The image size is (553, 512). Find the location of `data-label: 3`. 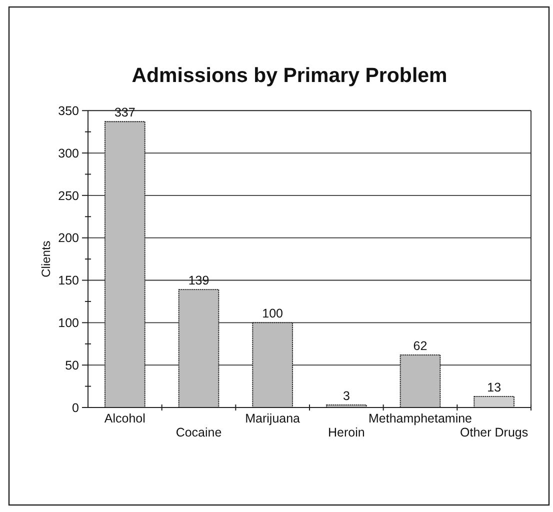

data-label: 3 is located at coordinates (346, 395).